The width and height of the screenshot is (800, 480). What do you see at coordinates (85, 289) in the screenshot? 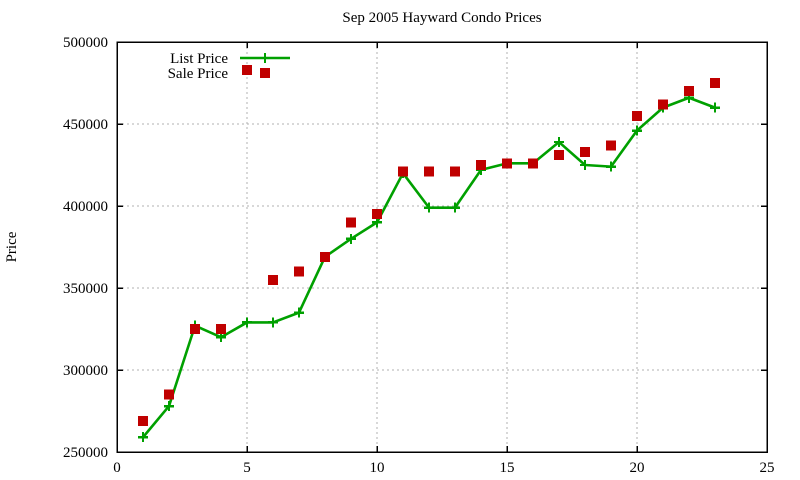
I see `y-tick-label: 350000` at bounding box center [85, 289].